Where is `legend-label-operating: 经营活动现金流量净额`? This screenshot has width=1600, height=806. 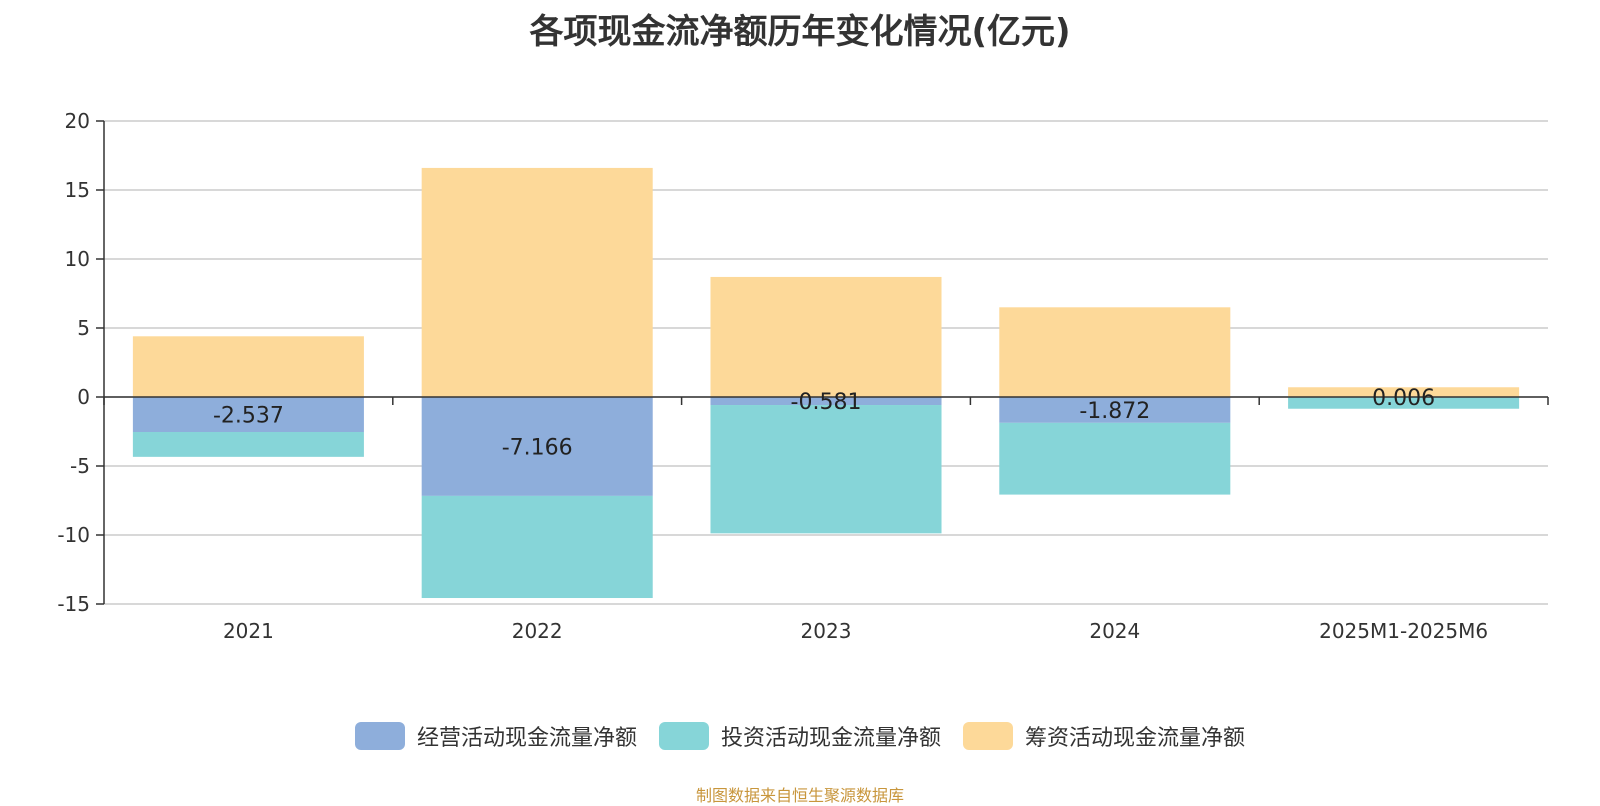
legend-label-operating: 经营活动现金流量净额 is located at coordinates (527, 736).